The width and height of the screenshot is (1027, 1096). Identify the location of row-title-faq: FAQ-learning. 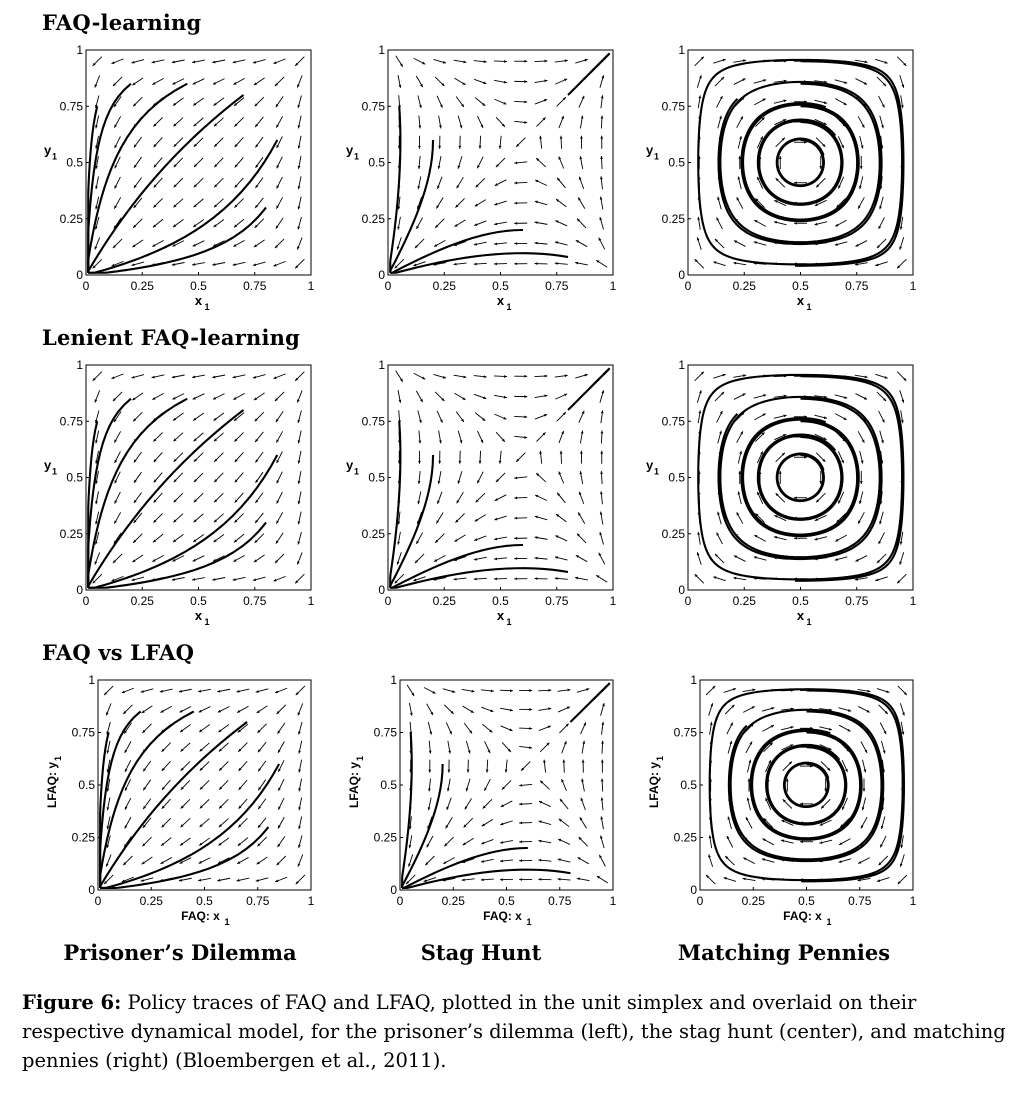
(122, 22).